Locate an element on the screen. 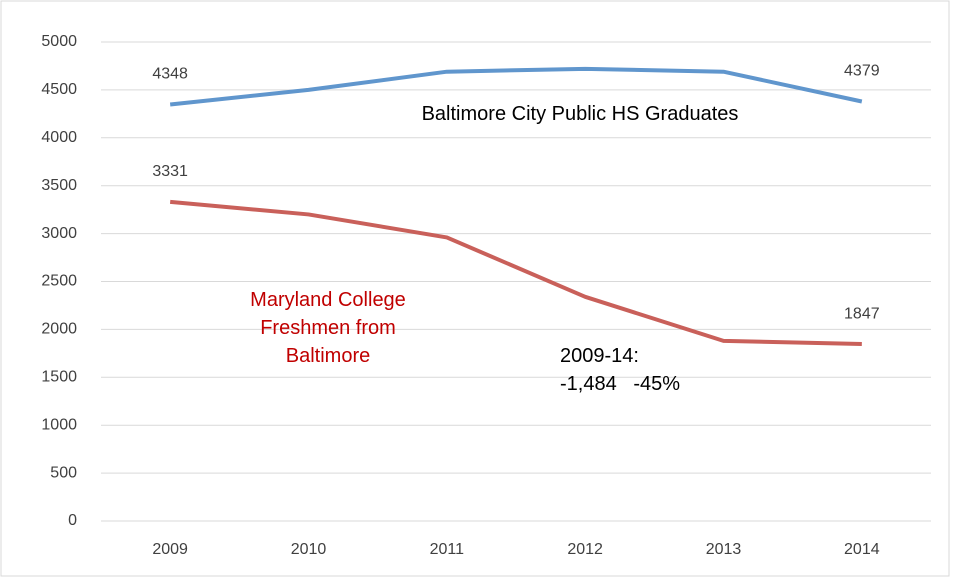 This screenshot has width=956, height=578. series-label: Maryland College Freshmen from Baltimore is located at coordinates (328, 328).